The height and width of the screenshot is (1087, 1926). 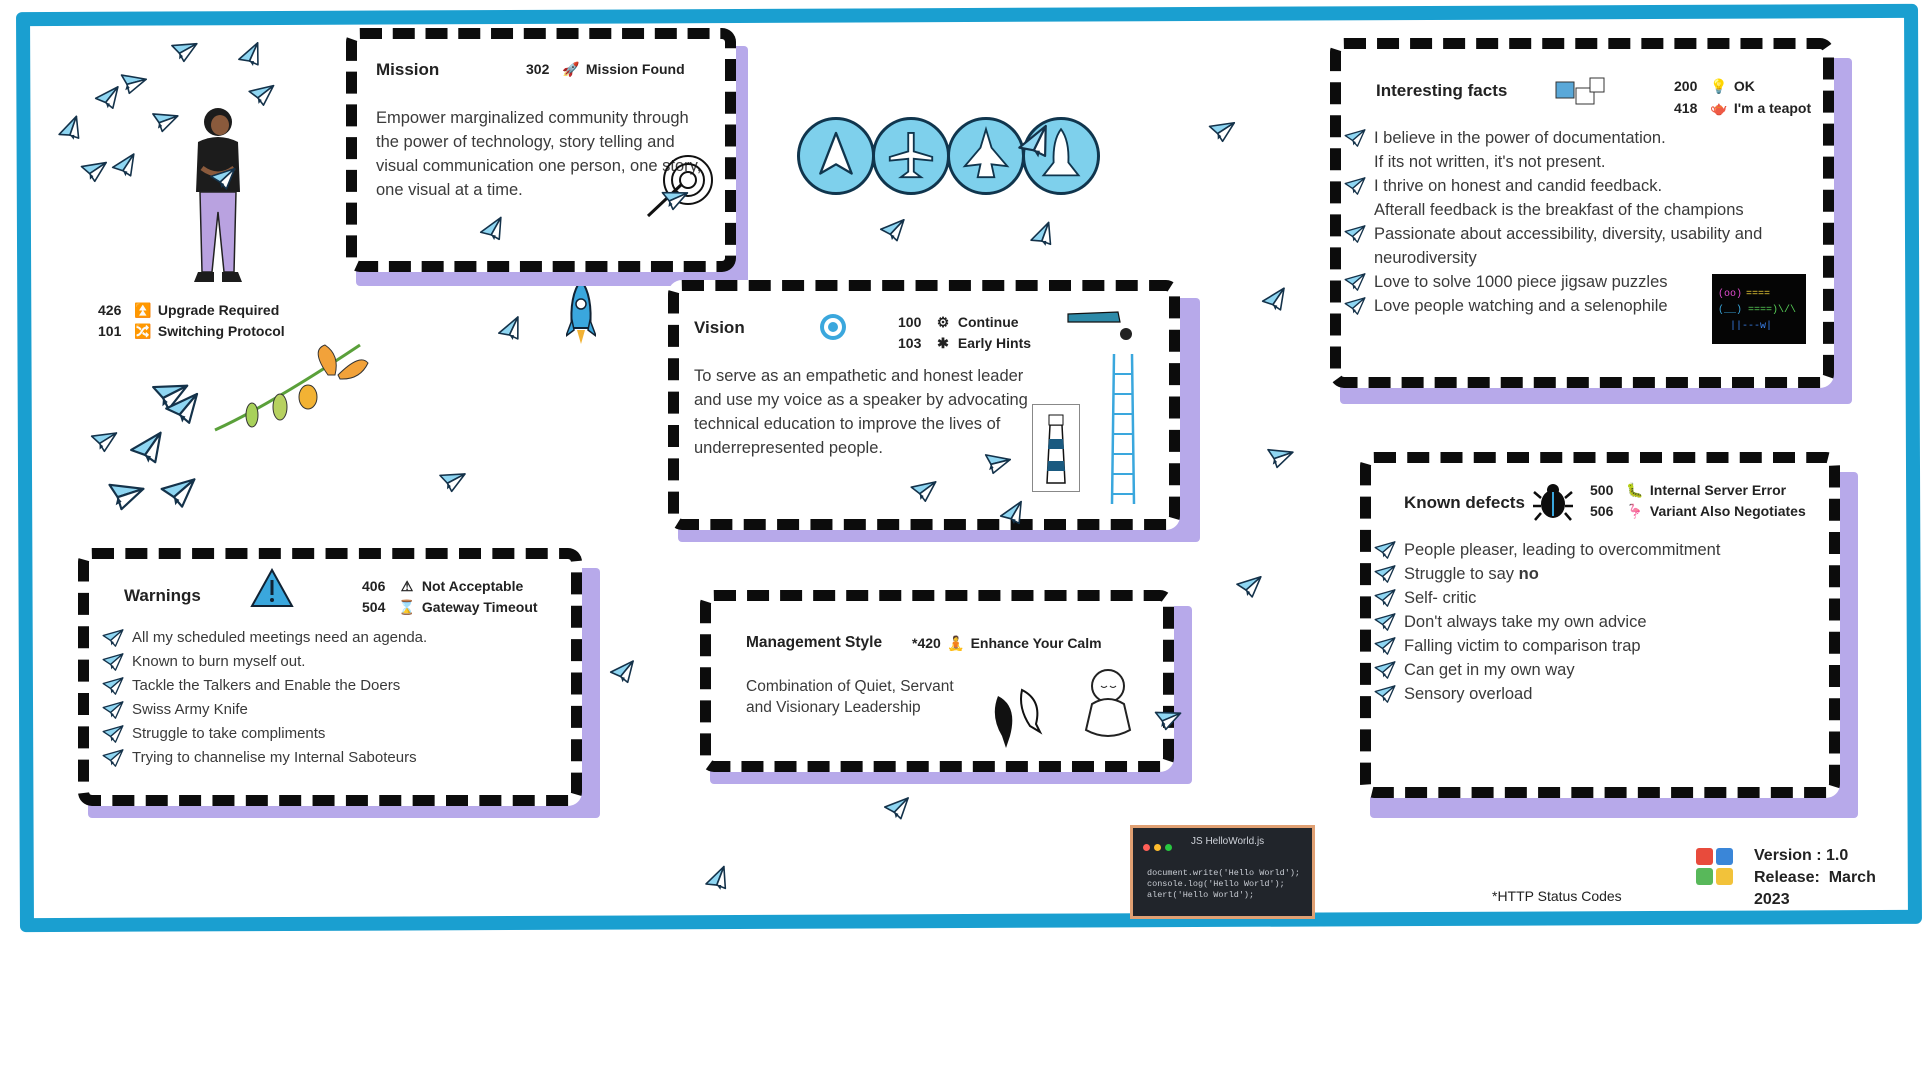 I want to click on puzzle-icon, so click(x=1579, y=93).